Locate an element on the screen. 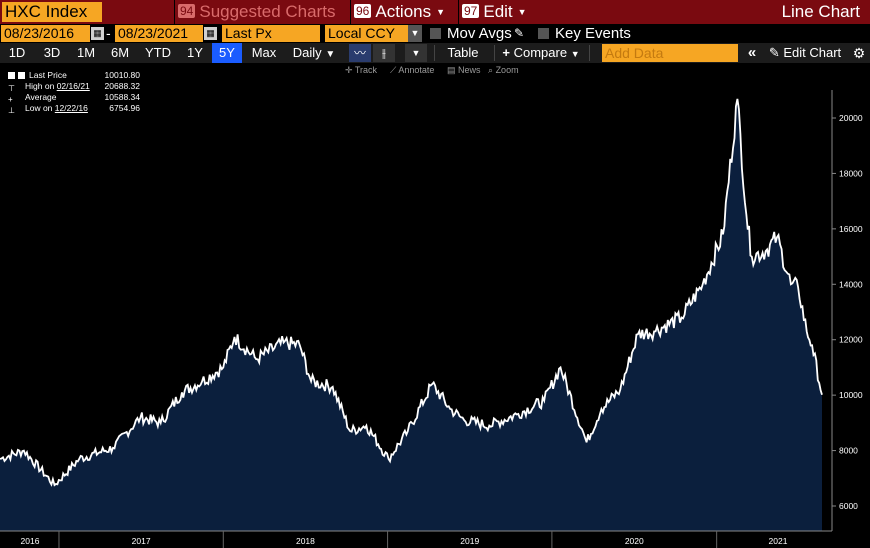 Image resolution: width=870 pixels, height=548 pixels. chart-type-title: Line Chart is located at coordinates (820, 11).